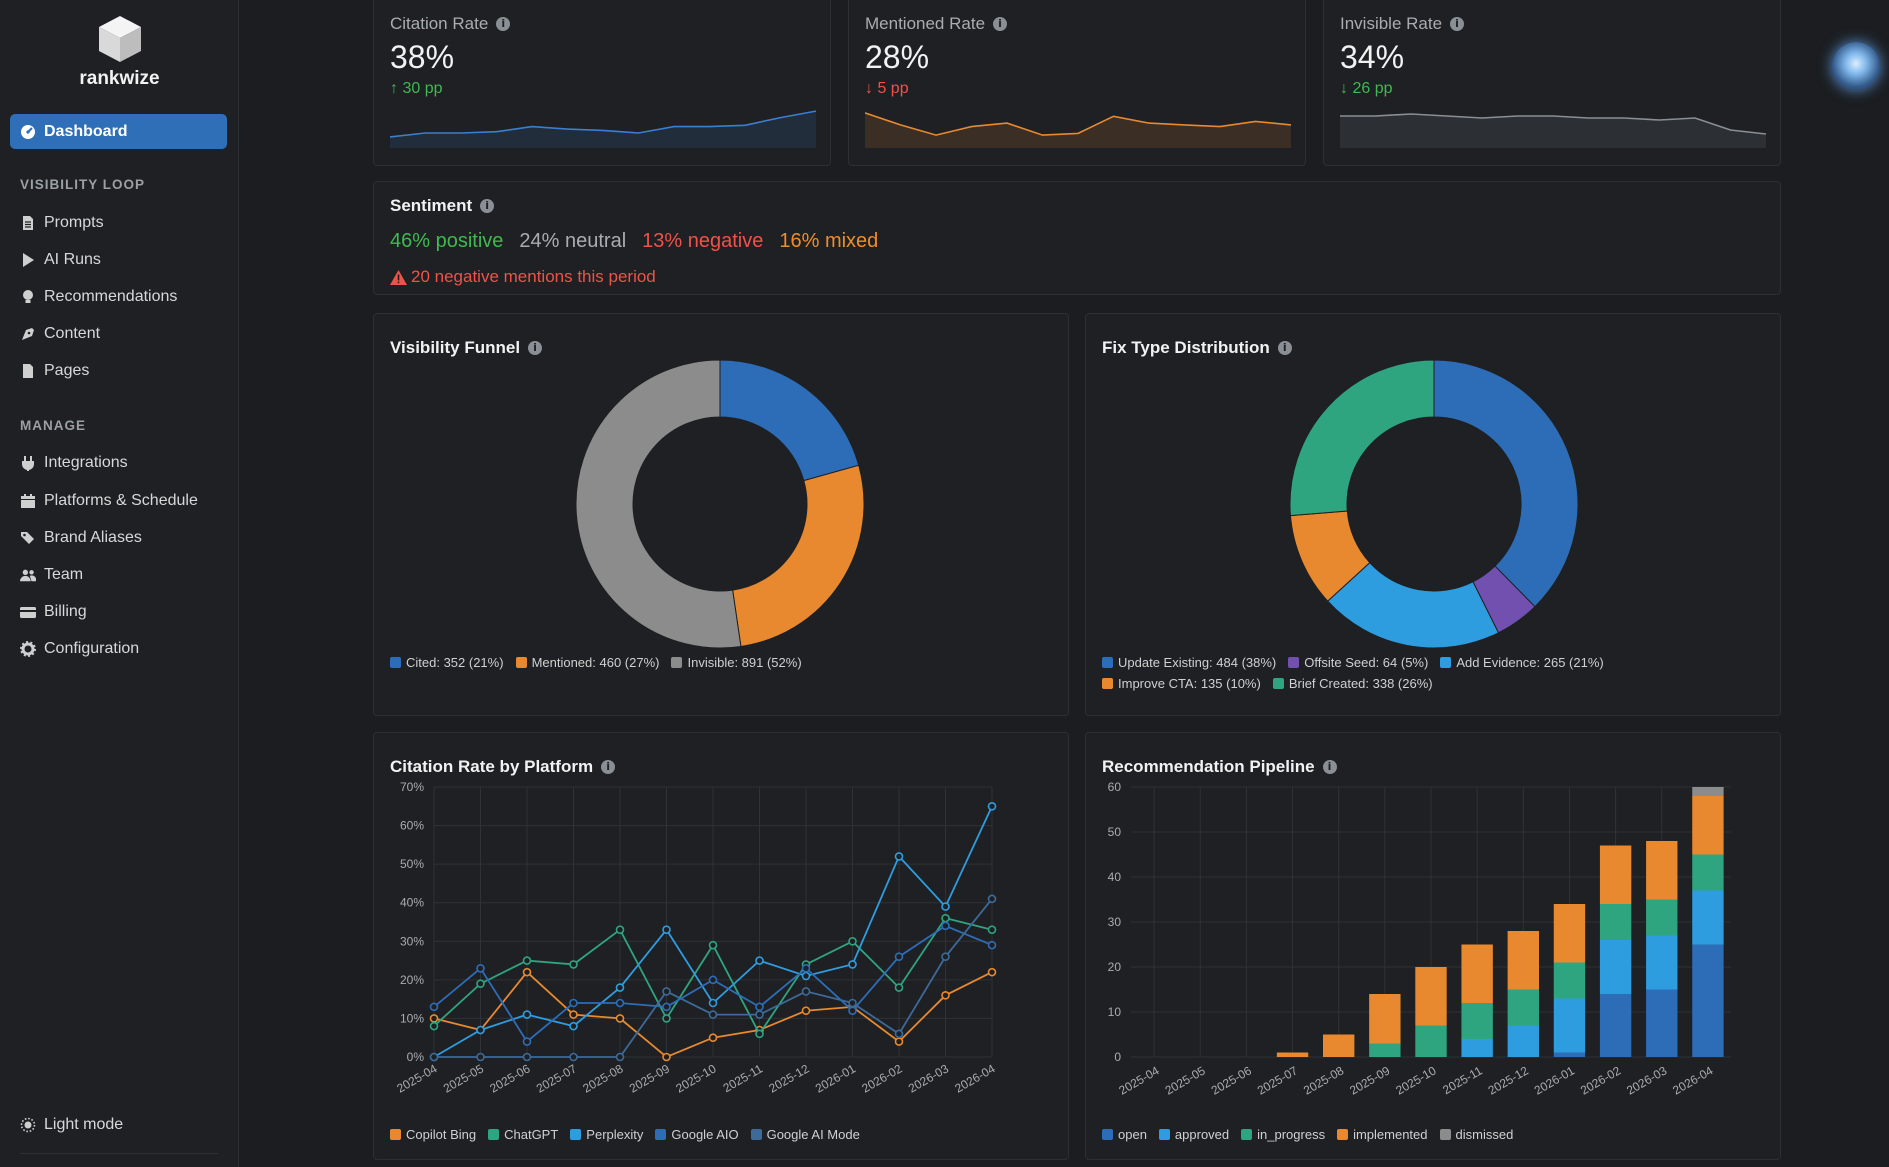  I want to click on legend-item: ChatGPT, so click(523, 1134).